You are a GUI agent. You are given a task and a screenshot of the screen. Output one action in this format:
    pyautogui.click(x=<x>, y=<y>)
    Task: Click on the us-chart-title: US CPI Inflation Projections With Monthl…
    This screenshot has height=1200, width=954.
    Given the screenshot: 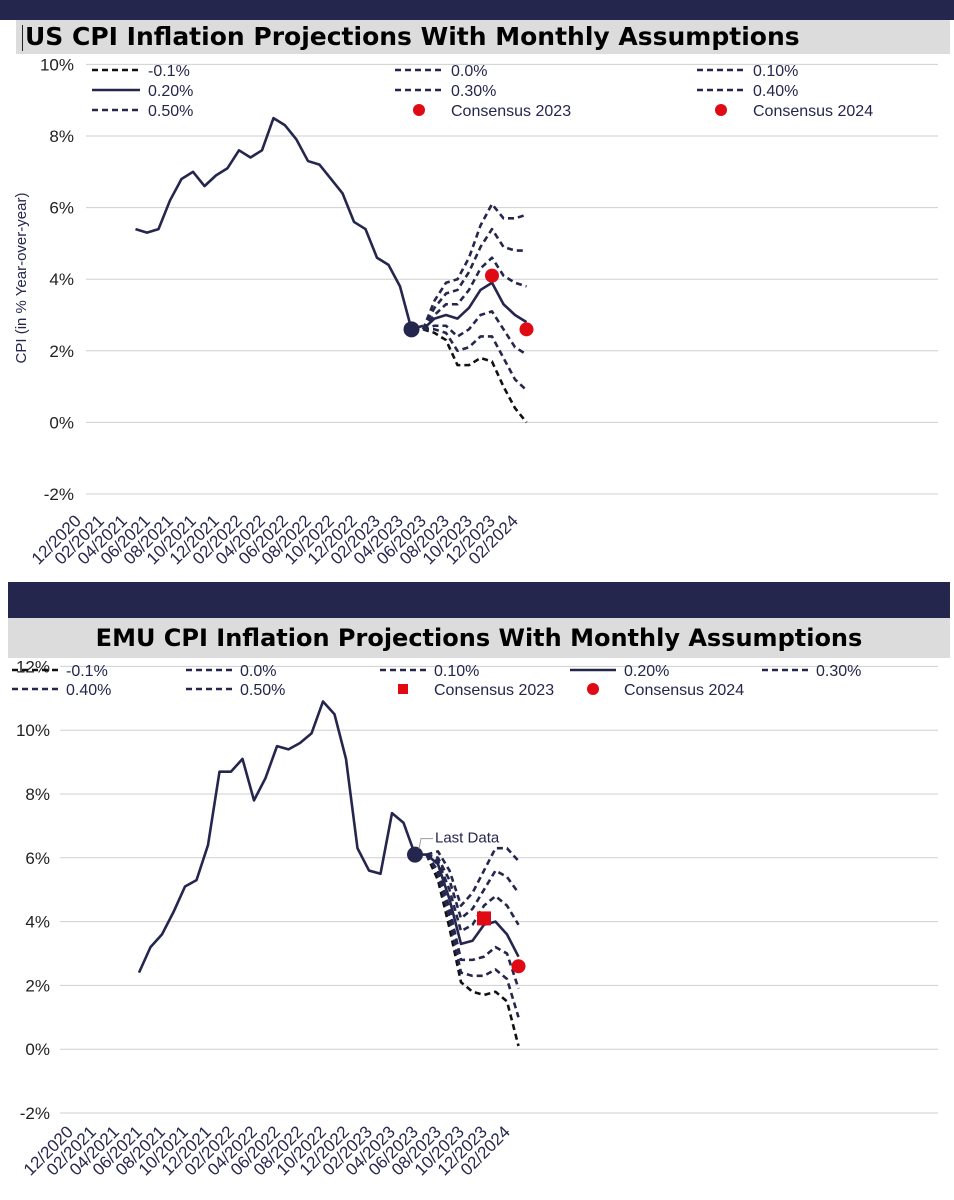 What is the action you would take?
    pyautogui.click(x=483, y=37)
    